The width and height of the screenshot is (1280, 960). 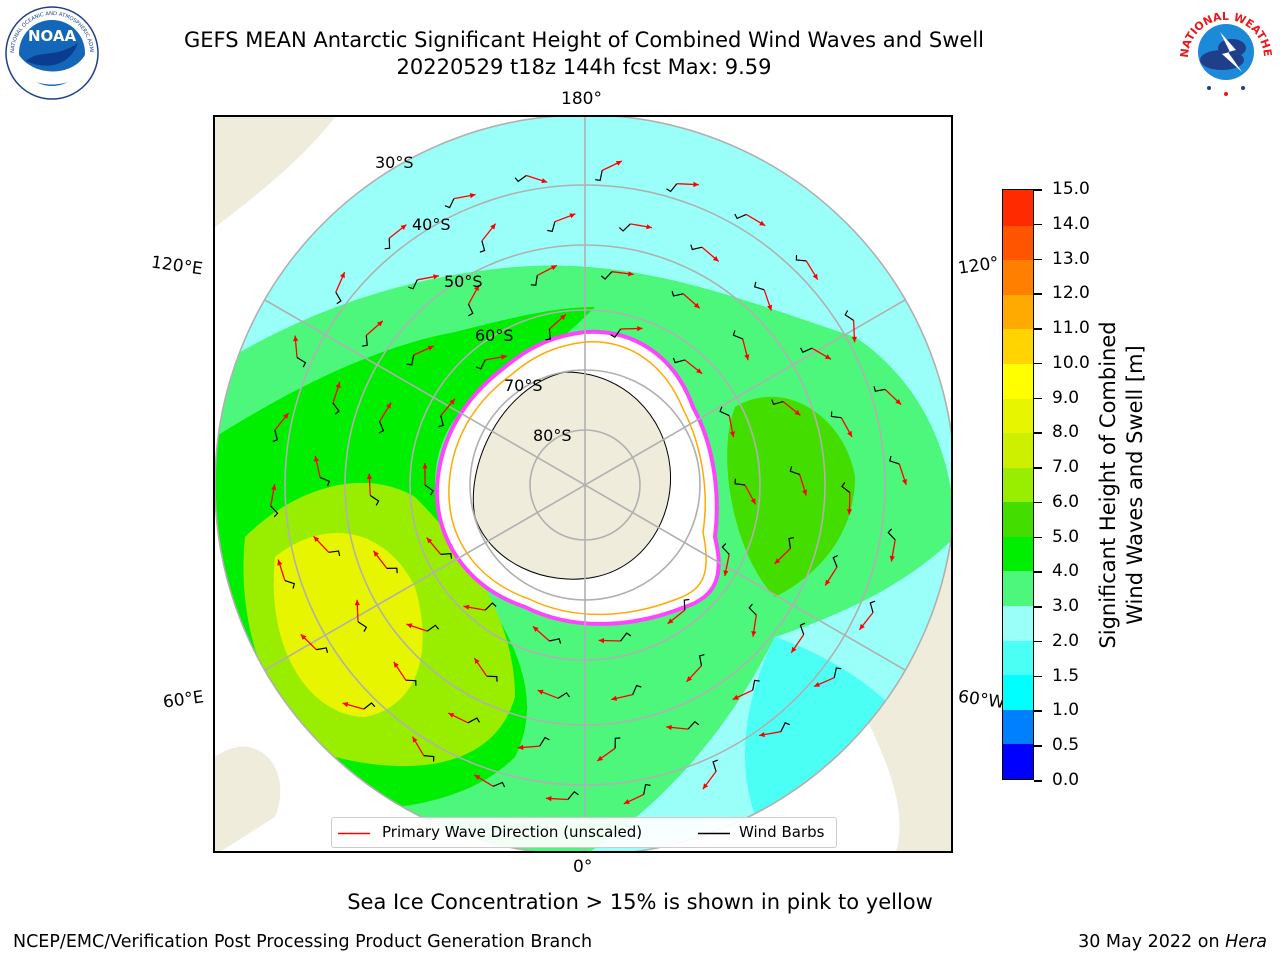 I want to click on lon-label-left-lower: 60°E, so click(x=183, y=700).